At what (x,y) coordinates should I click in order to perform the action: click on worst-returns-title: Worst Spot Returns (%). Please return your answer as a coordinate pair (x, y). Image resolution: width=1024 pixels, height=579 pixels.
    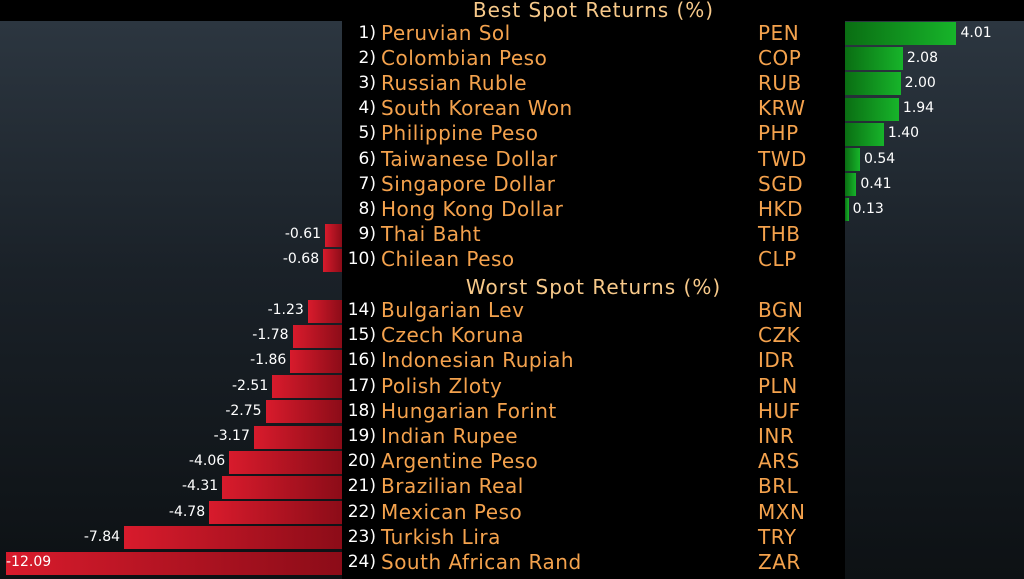
    Looking at the image, I should click on (593, 287).